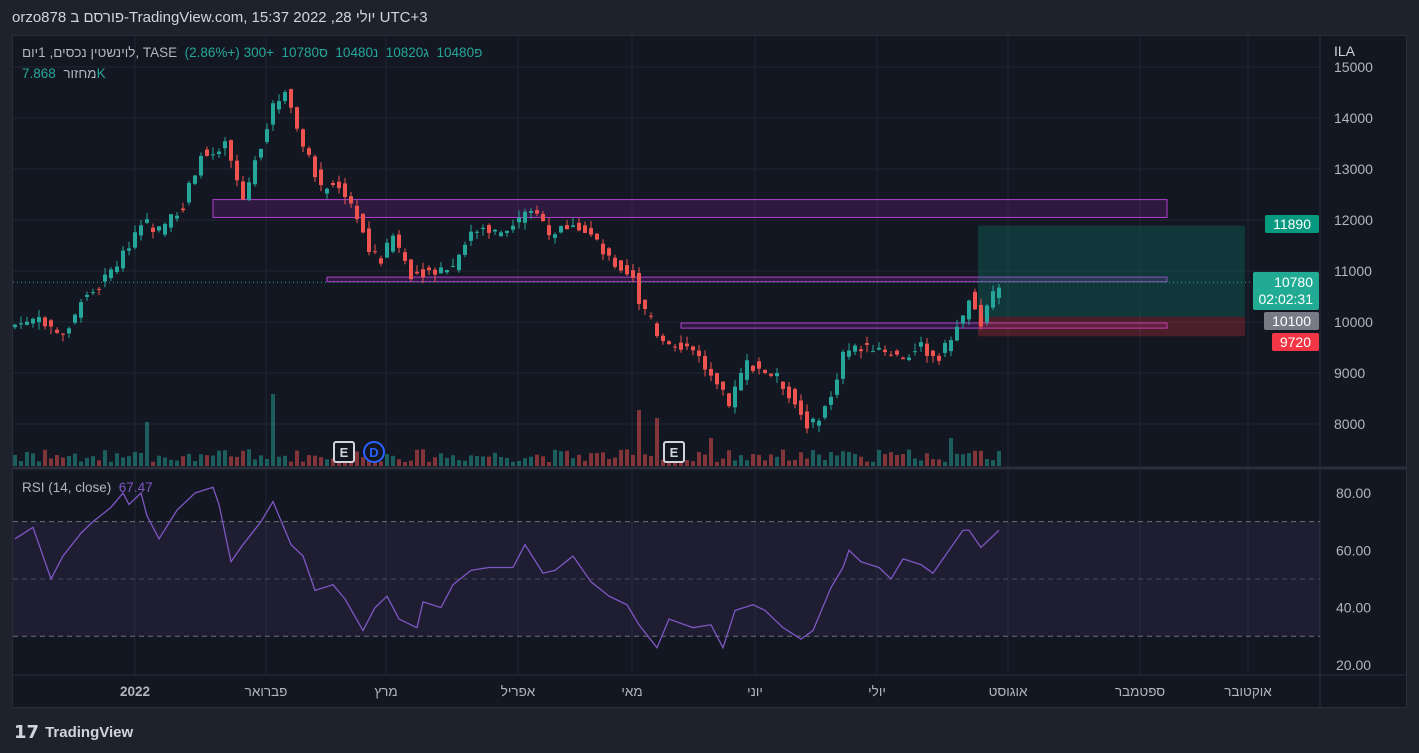  What do you see at coordinates (373, 452) in the screenshot?
I see `event-label: D` at bounding box center [373, 452].